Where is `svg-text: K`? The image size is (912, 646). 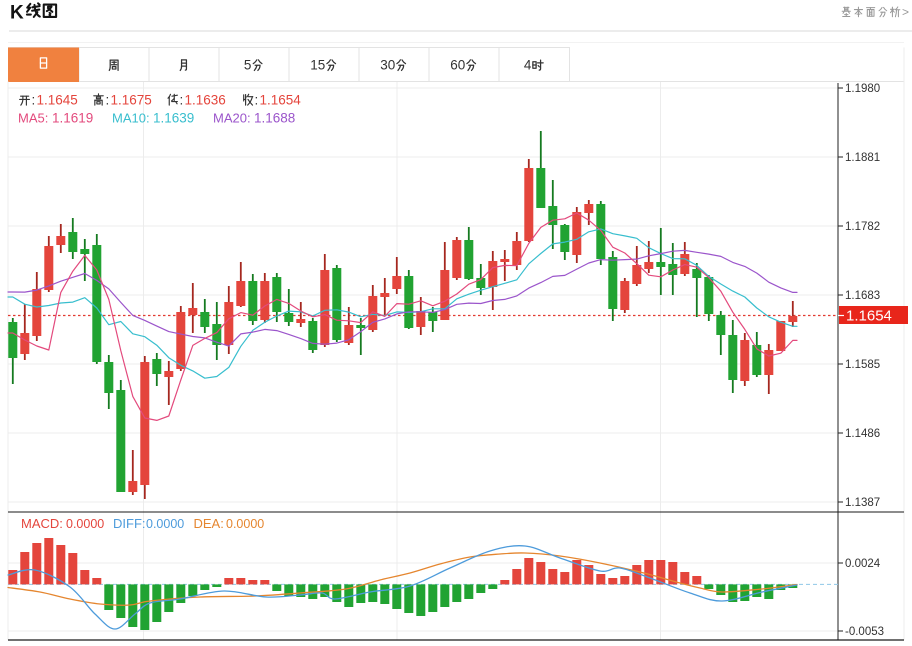 svg-text: K is located at coordinates (17, 13).